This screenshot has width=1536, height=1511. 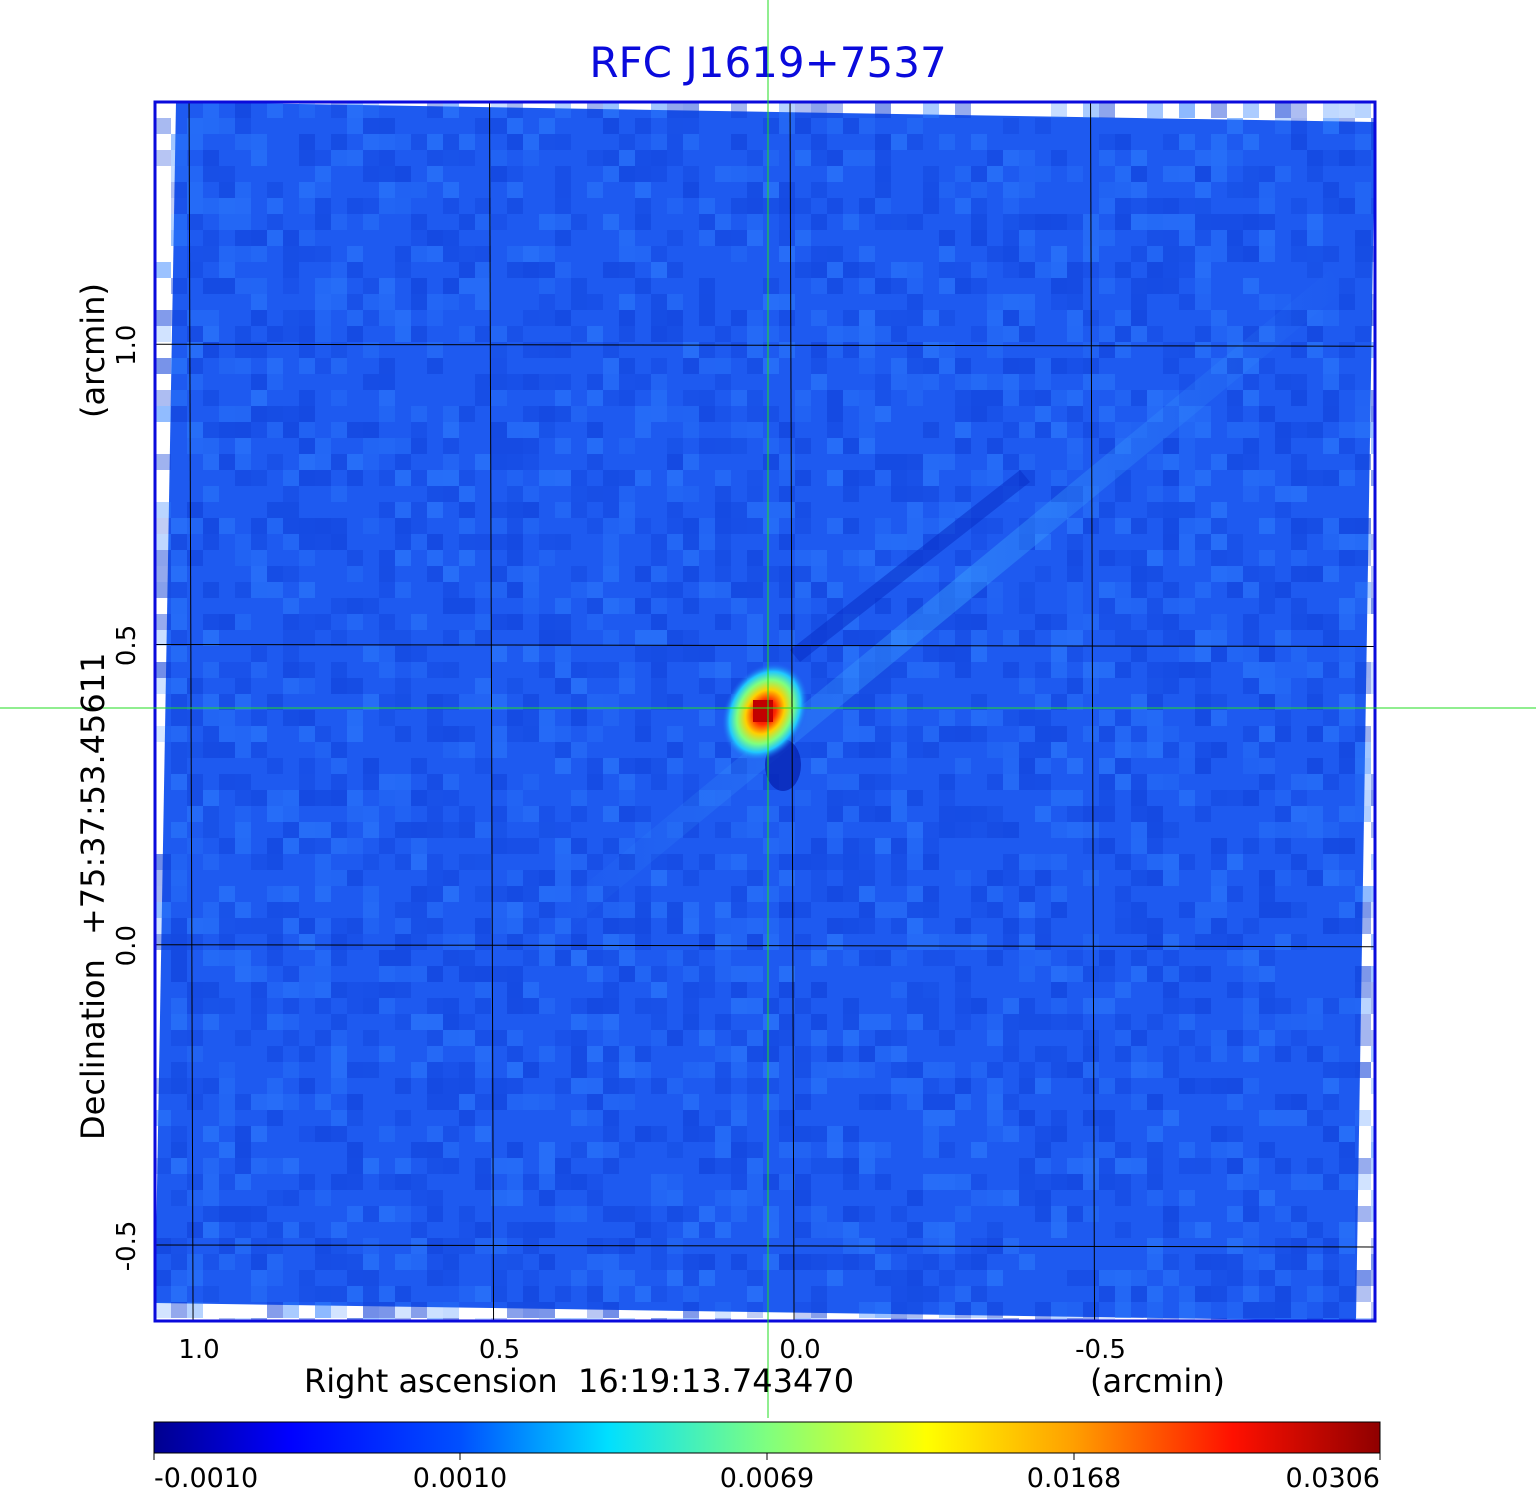 What do you see at coordinates (198, 1350) in the screenshot?
I see `x-tick-label: 1.0` at bounding box center [198, 1350].